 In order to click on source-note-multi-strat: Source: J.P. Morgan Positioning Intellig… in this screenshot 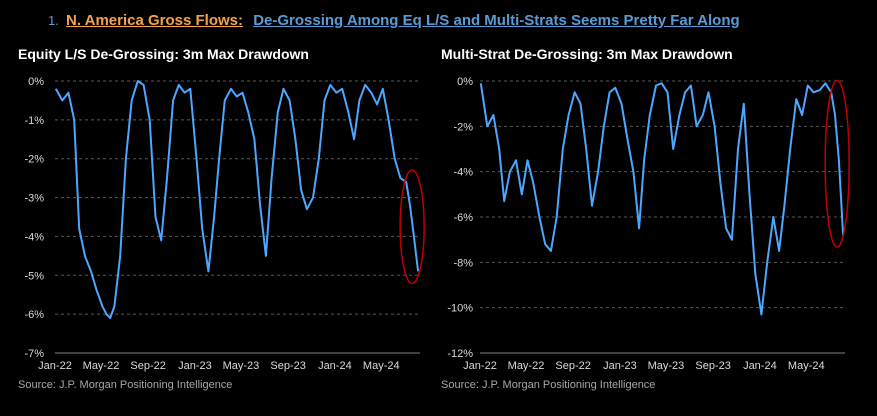, I will do `click(548, 385)`.